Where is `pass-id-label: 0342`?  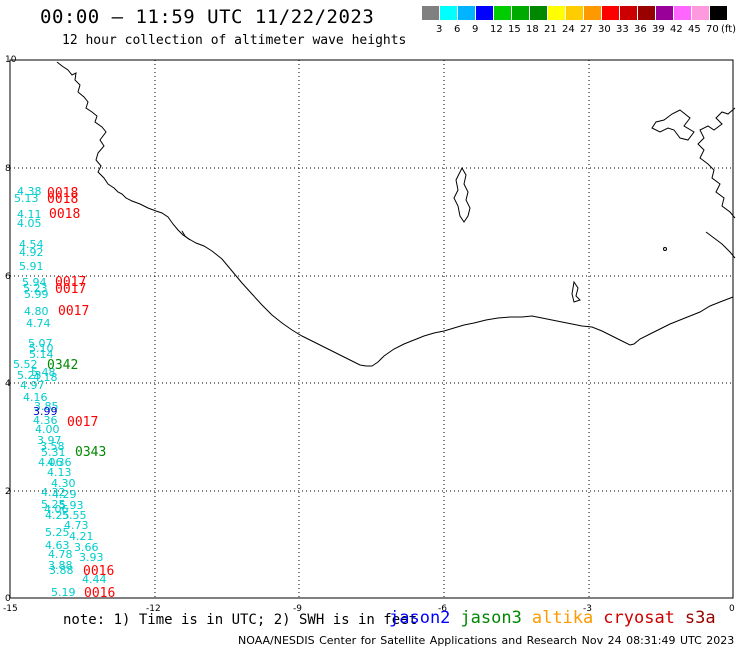 pass-id-label: 0342 is located at coordinates (62, 365).